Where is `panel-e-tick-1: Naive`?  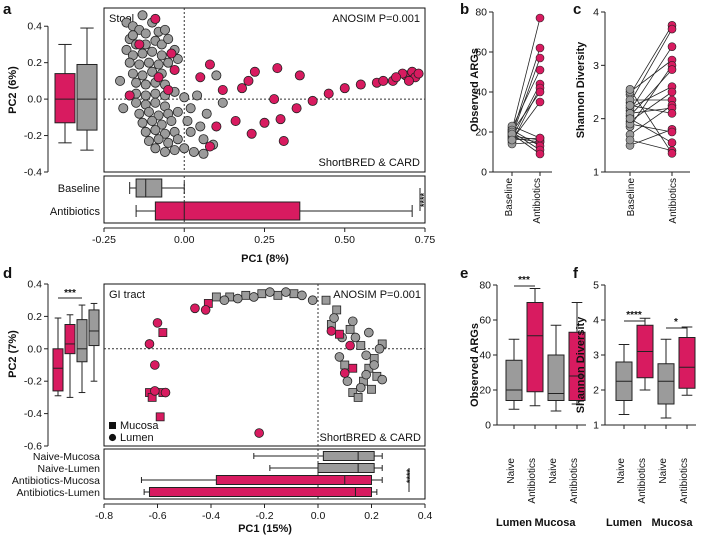
panel-e-tick-1: Naive is located at coordinates (511, 471).